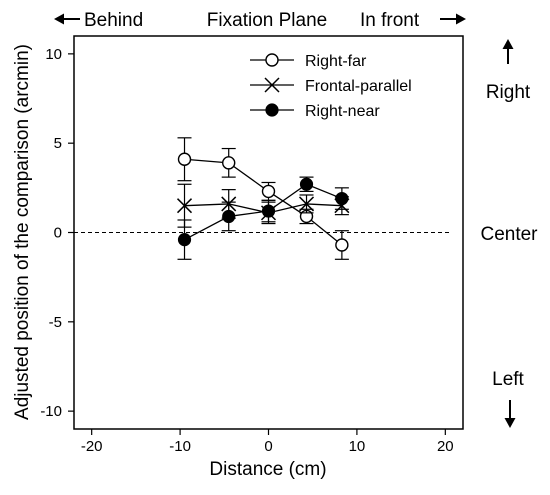 Image resolution: width=550 pixels, height=495 pixels. I want to click on down-arrow-icon, so click(510, 414).